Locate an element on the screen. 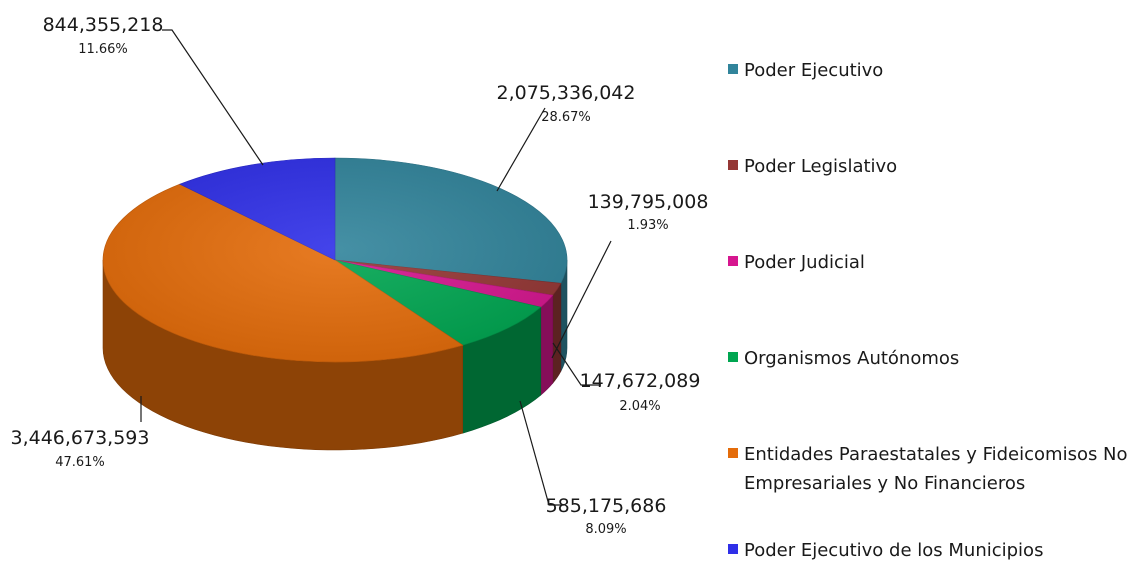  pie-top-gloss is located at coordinates (335, 260).